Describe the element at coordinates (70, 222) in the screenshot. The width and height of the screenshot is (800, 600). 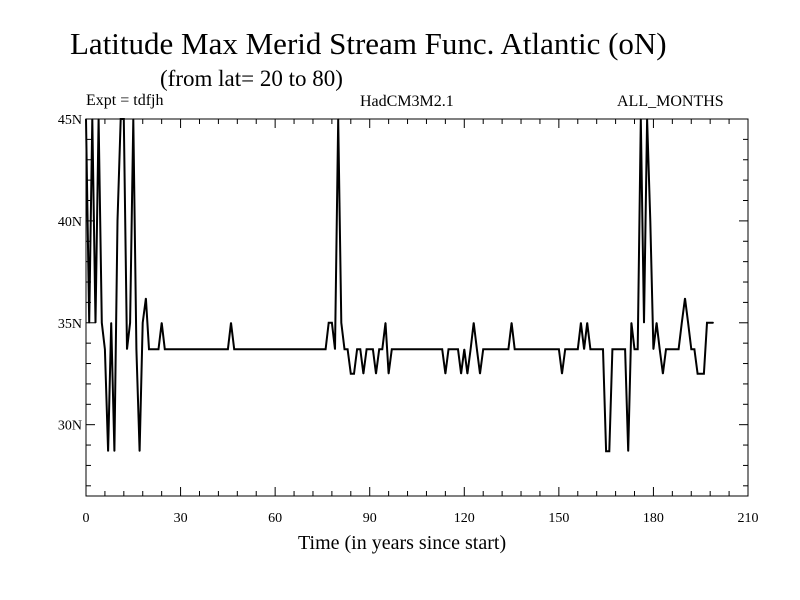
I see `y-tick-label: 40N` at that location.